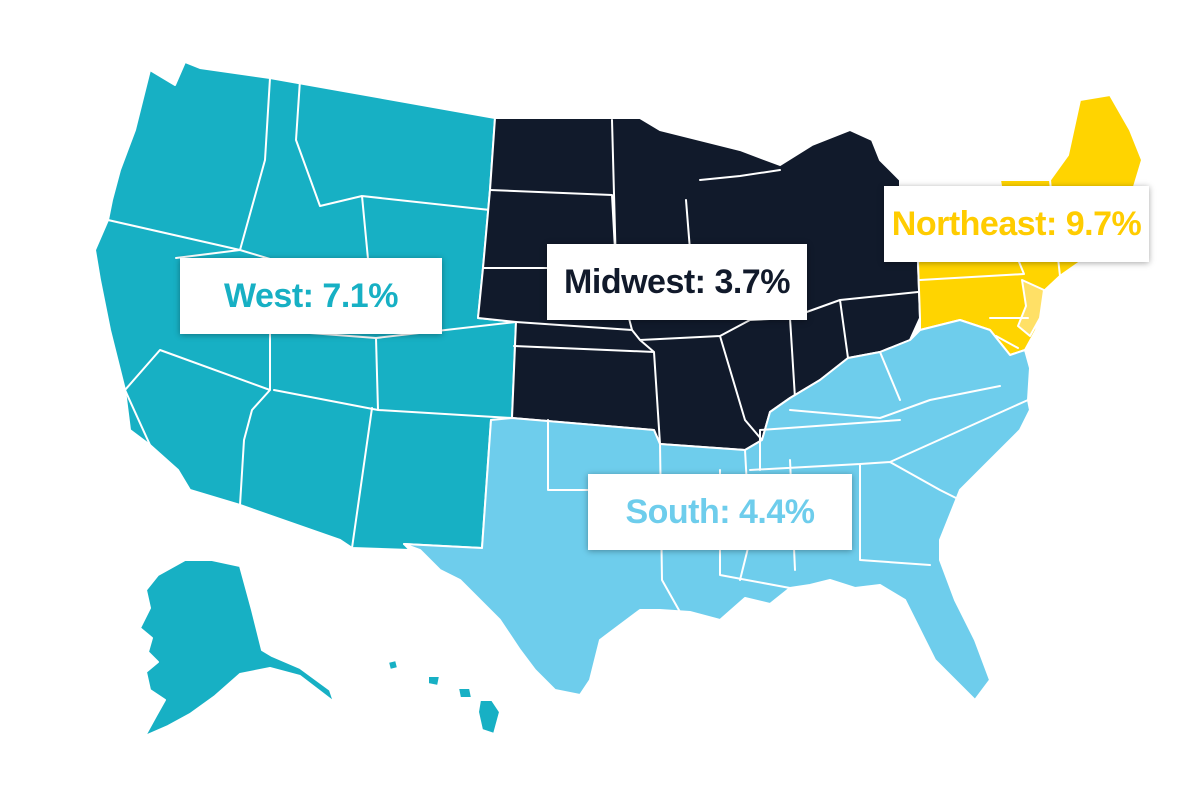 The image size is (1200, 800). I want to click on west-label-text: West: 7.1%, so click(311, 295).